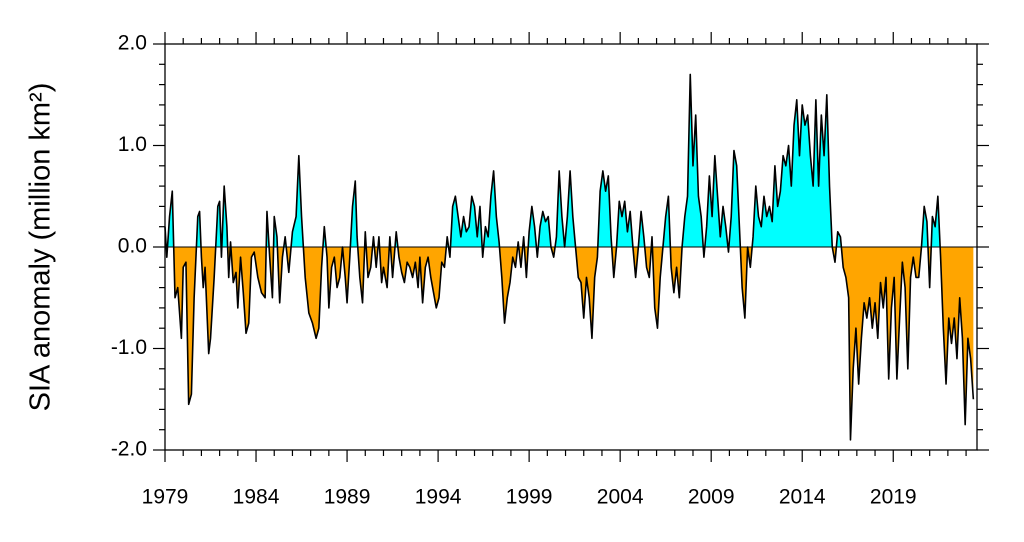 The height and width of the screenshot is (542, 1024). Describe the element at coordinates (438, 497) in the screenshot. I see `x-tick-label: 1994` at that location.